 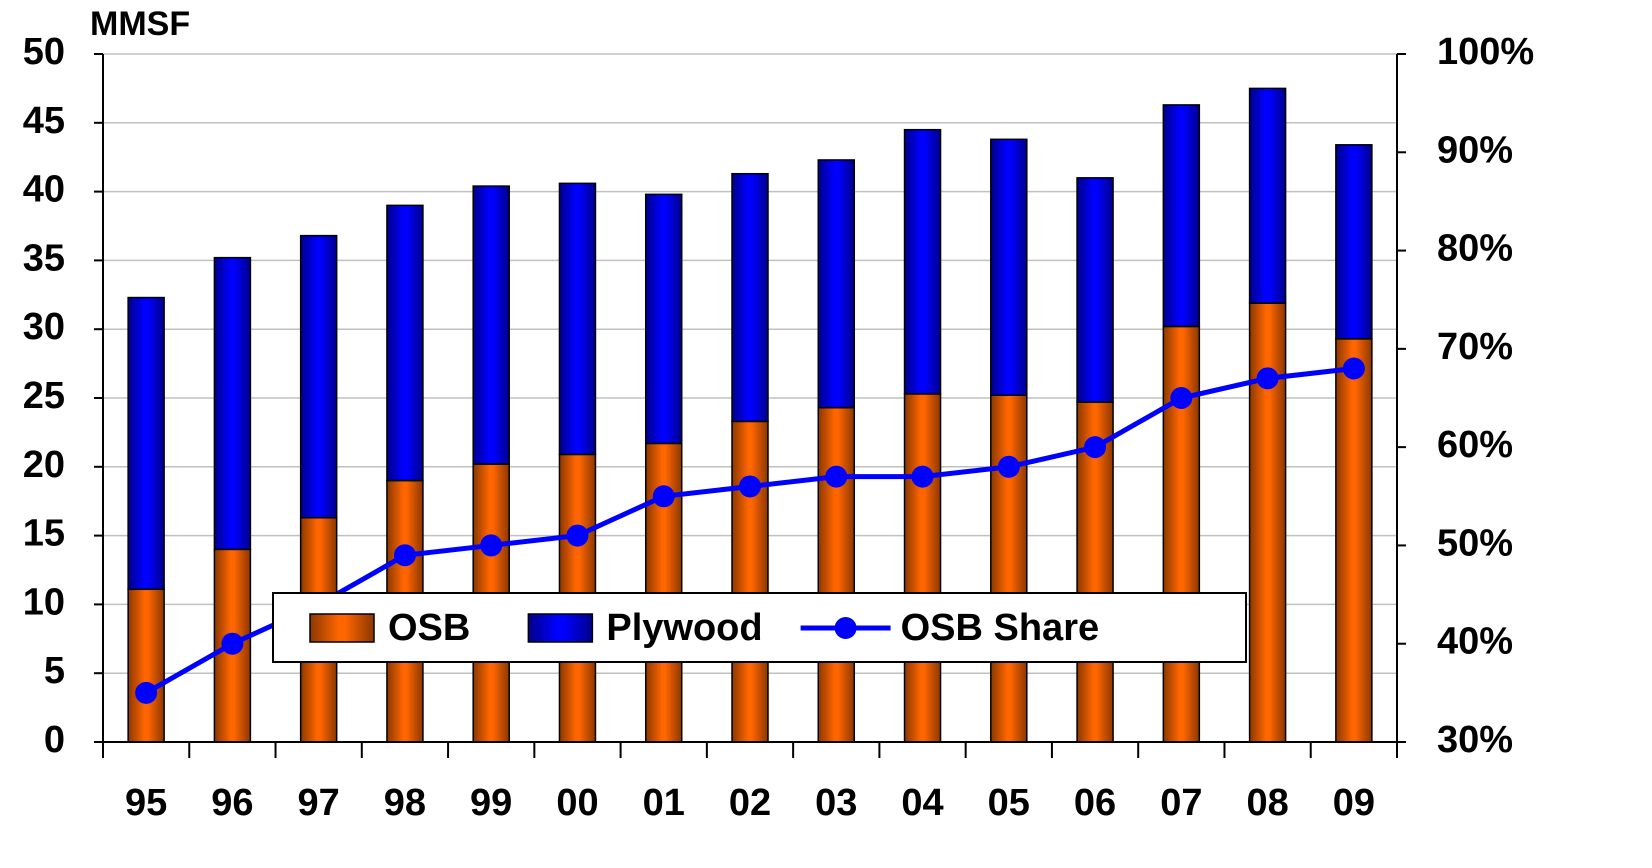 What do you see at coordinates (1475, 347) in the screenshot?
I see `y2-tick-label: 70%` at bounding box center [1475, 347].